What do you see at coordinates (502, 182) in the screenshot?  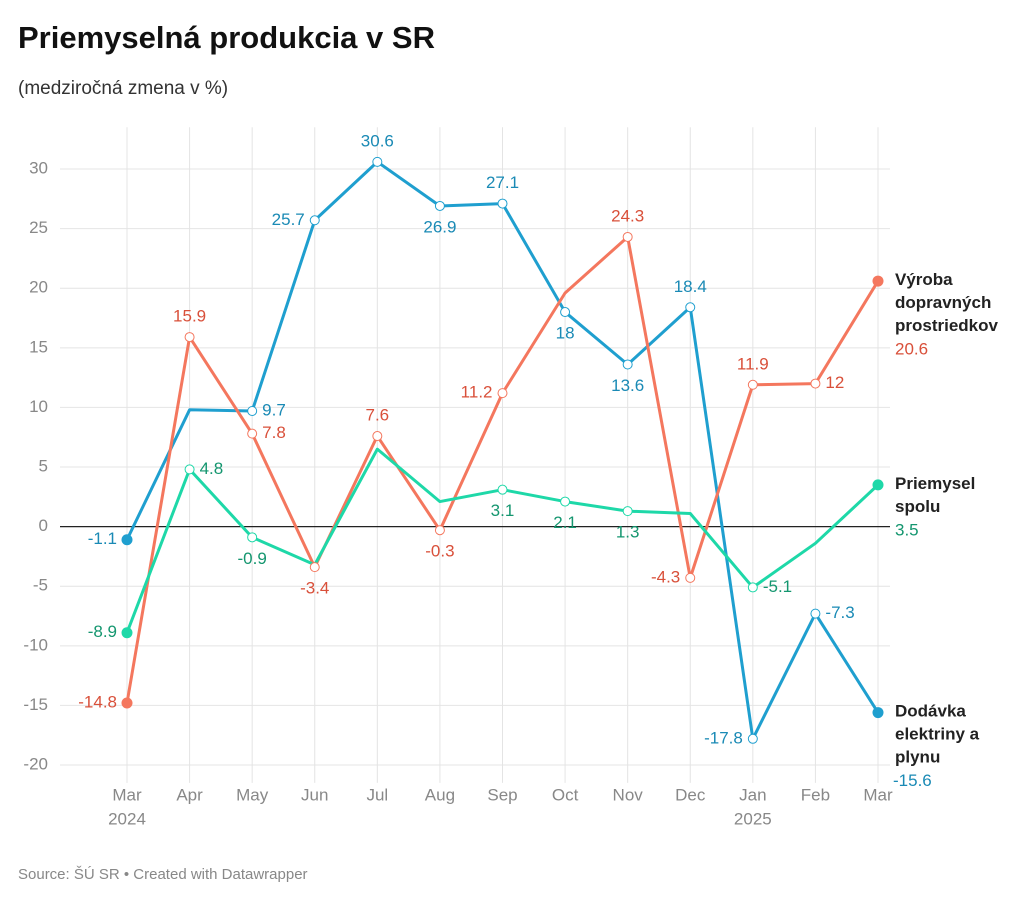 I see `value-label: 27.1` at bounding box center [502, 182].